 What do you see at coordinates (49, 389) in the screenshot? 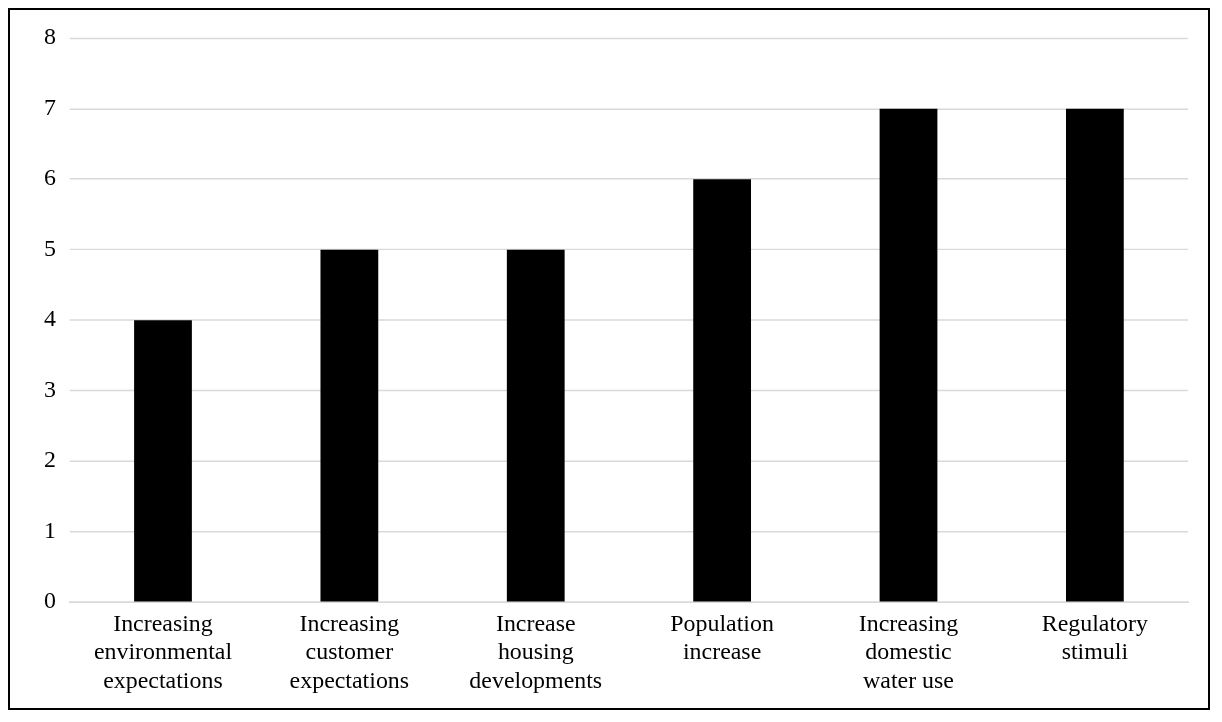
I see `y-tick-label: 3` at bounding box center [49, 389].